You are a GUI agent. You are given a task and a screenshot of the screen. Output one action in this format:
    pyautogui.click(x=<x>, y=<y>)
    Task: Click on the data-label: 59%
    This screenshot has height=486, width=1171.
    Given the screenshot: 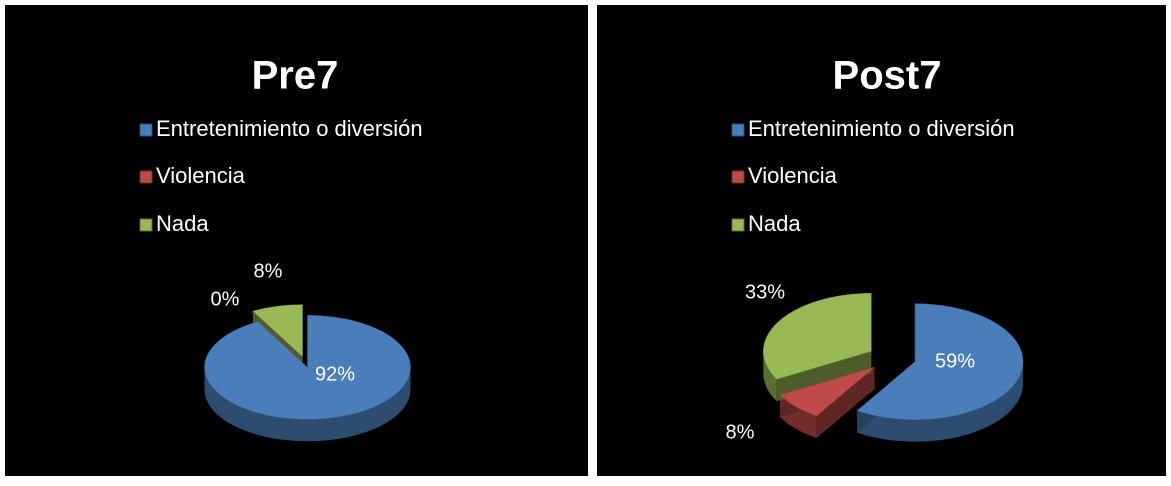 What is the action you would take?
    pyautogui.click(x=955, y=361)
    